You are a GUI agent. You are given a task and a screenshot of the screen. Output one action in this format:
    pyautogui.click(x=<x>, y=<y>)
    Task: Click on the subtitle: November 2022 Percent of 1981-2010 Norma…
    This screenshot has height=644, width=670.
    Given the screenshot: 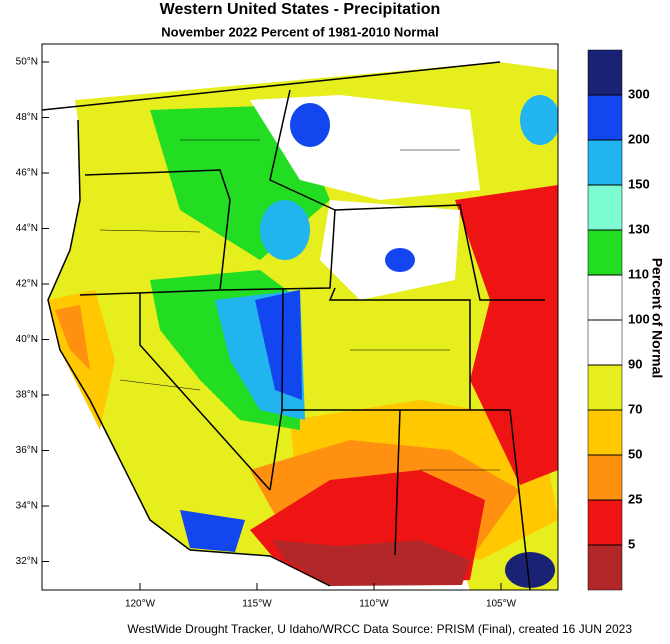 What is the action you would take?
    pyautogui.click(x=299, y=31)
    